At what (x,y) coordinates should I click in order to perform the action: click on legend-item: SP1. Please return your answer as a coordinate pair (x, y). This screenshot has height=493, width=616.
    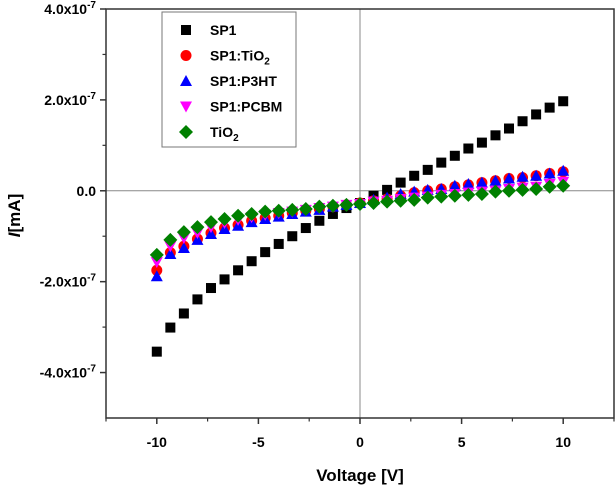
    Looking at the image, I should click on (209, 30).